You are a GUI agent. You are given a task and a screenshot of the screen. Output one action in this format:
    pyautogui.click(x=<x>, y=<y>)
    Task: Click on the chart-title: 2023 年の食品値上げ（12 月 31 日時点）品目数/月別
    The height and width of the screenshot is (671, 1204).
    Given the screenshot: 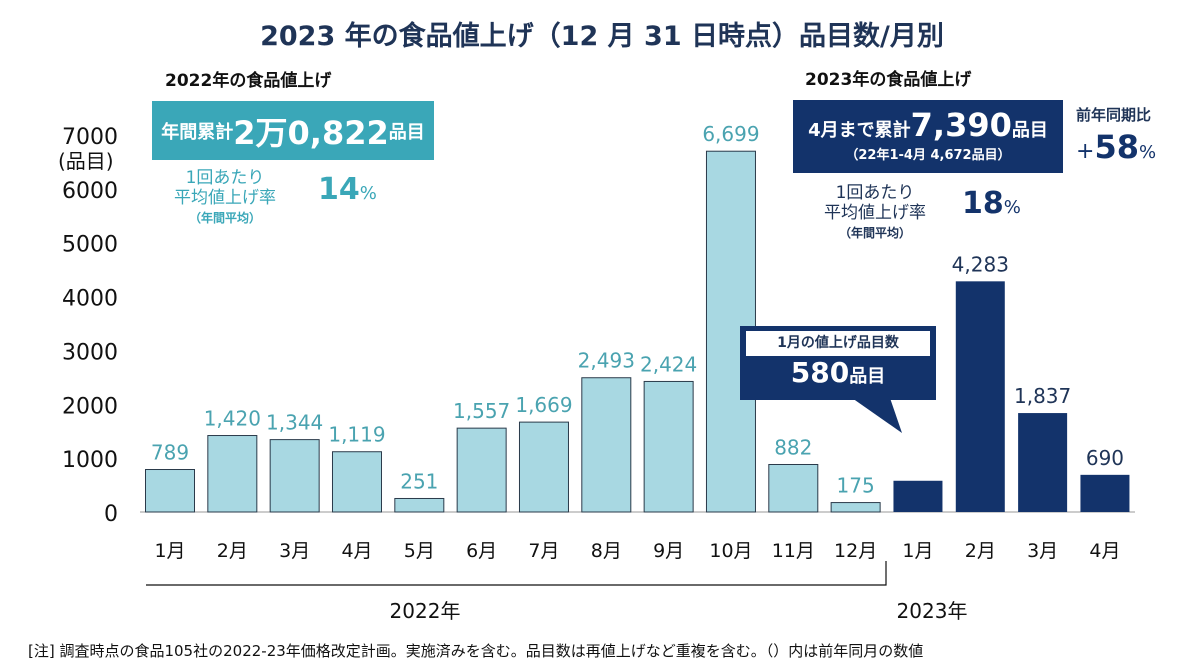 What is the action you would take?
    pyautogui.click(x=602, y=36)
    